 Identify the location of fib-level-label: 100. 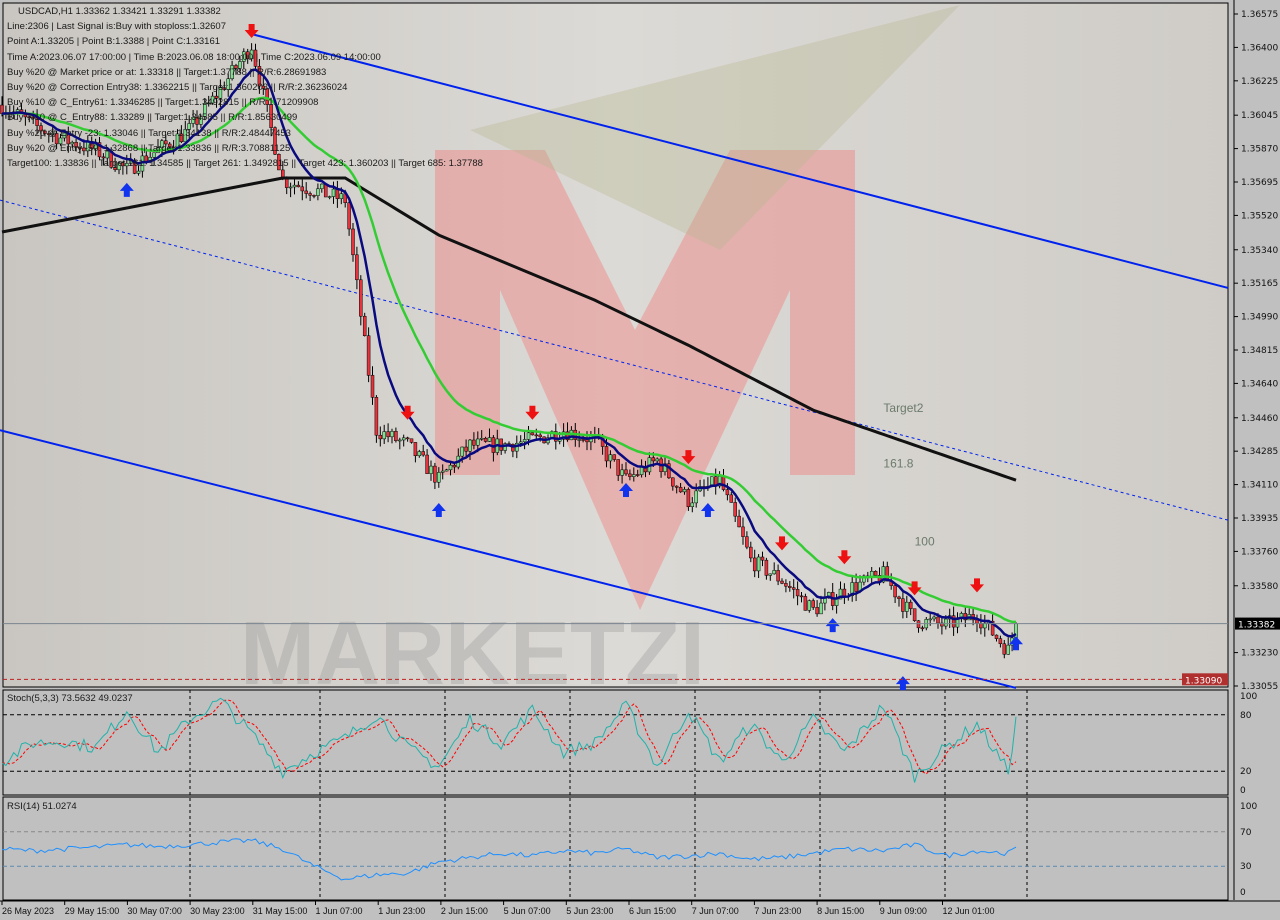
(925, 542).